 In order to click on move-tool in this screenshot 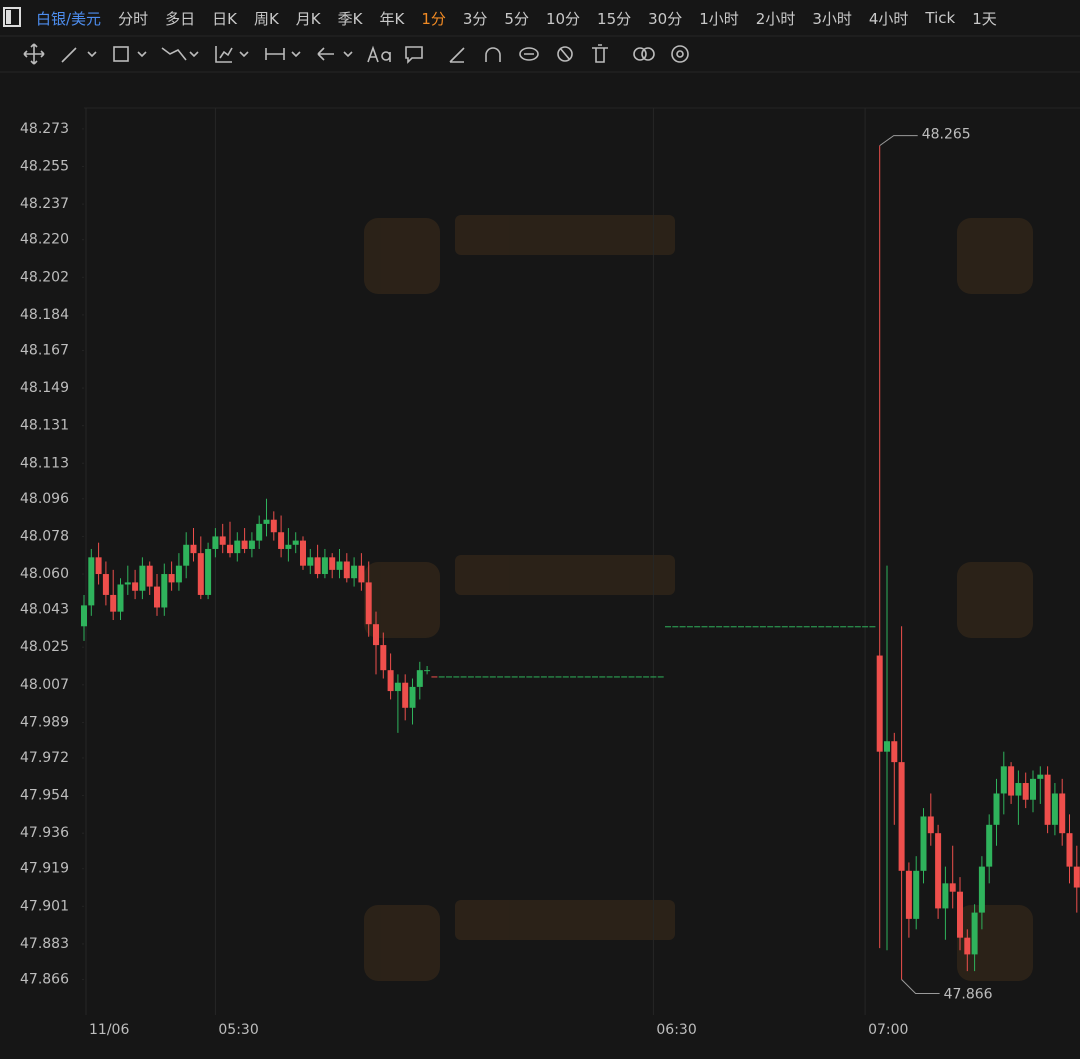, I will do `click(34, 54)`.